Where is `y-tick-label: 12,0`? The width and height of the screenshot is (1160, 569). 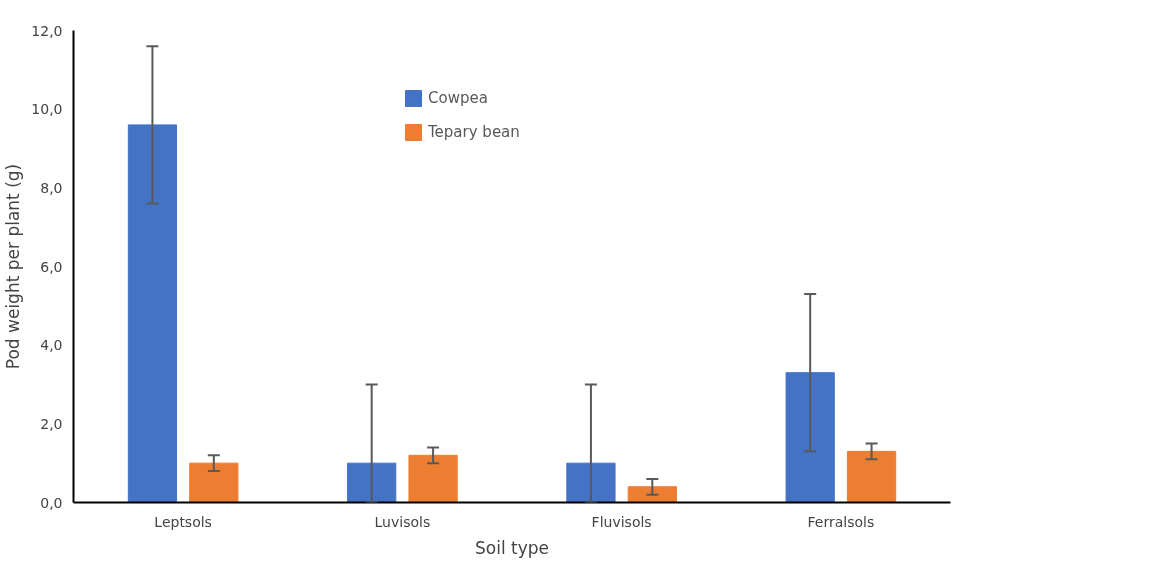 y-tick-label: 12,0 is located at coordinates (47, 30).